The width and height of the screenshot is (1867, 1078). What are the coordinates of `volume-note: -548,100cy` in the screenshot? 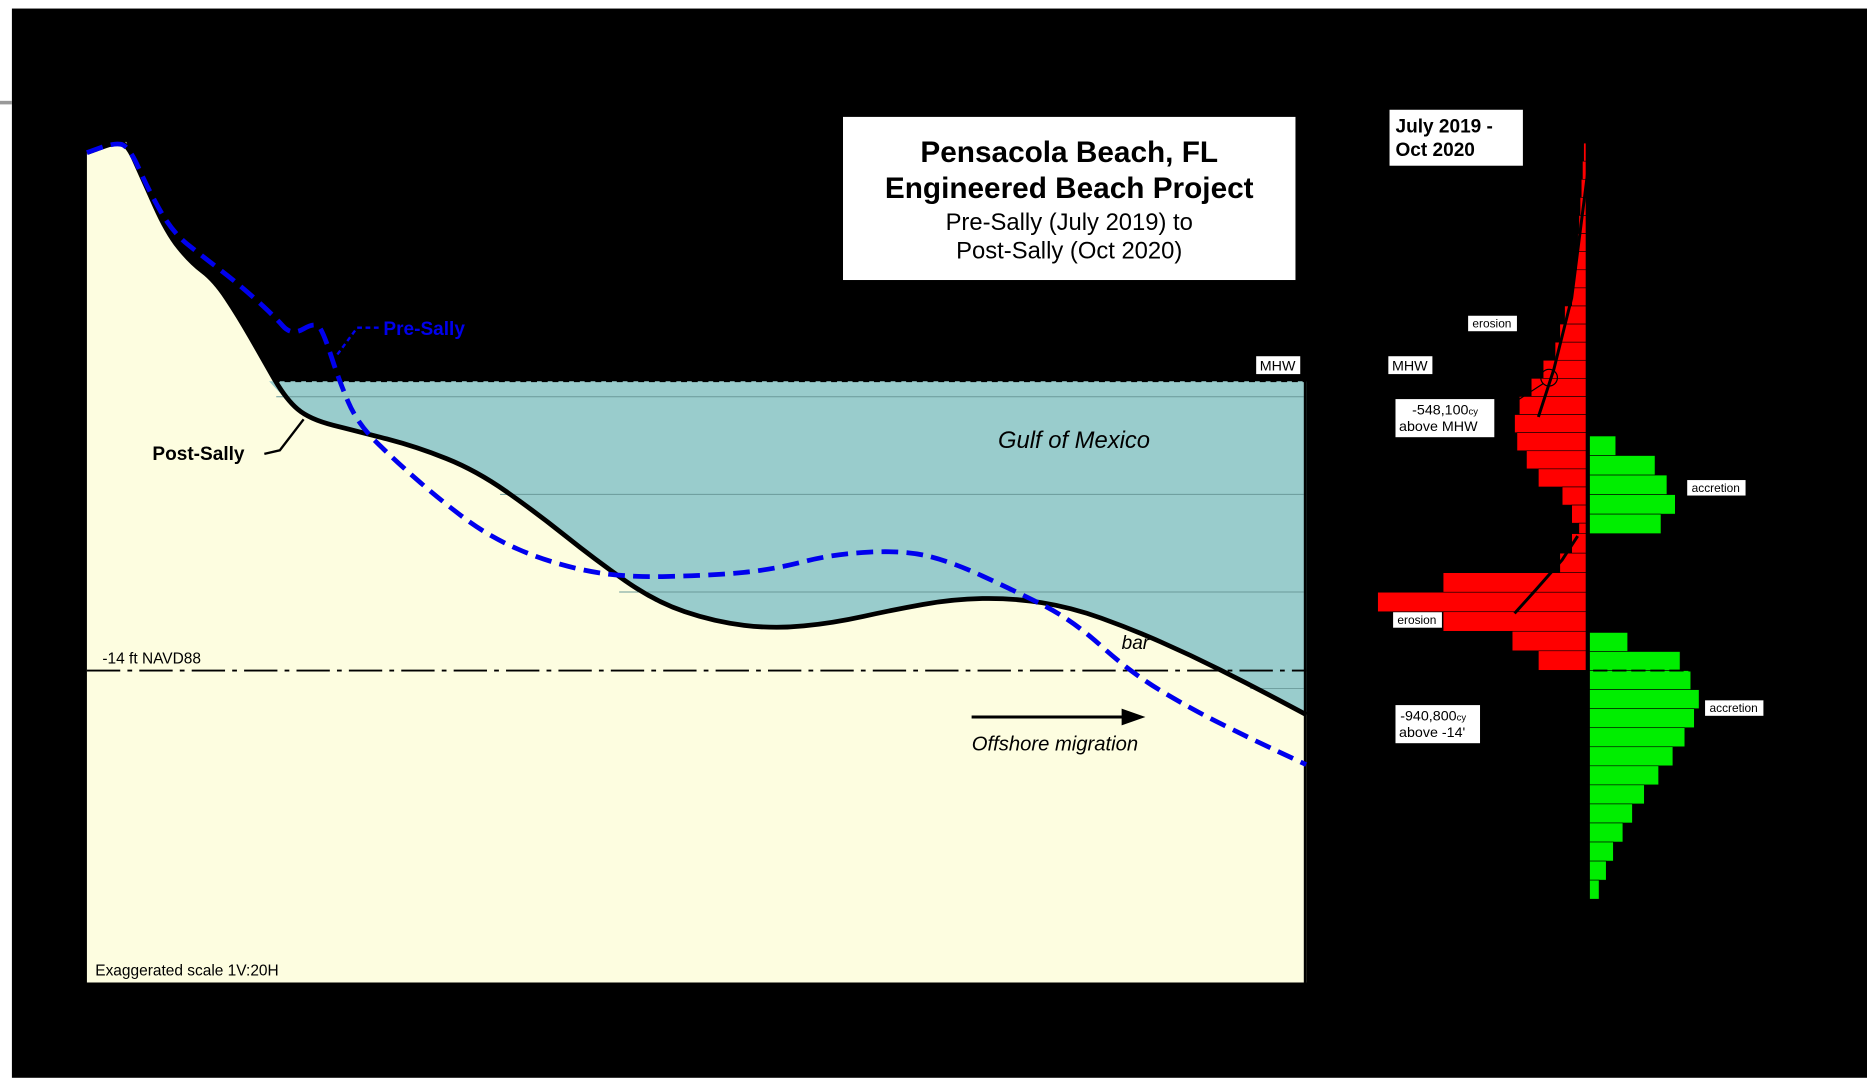 It's located at (1445, 411).